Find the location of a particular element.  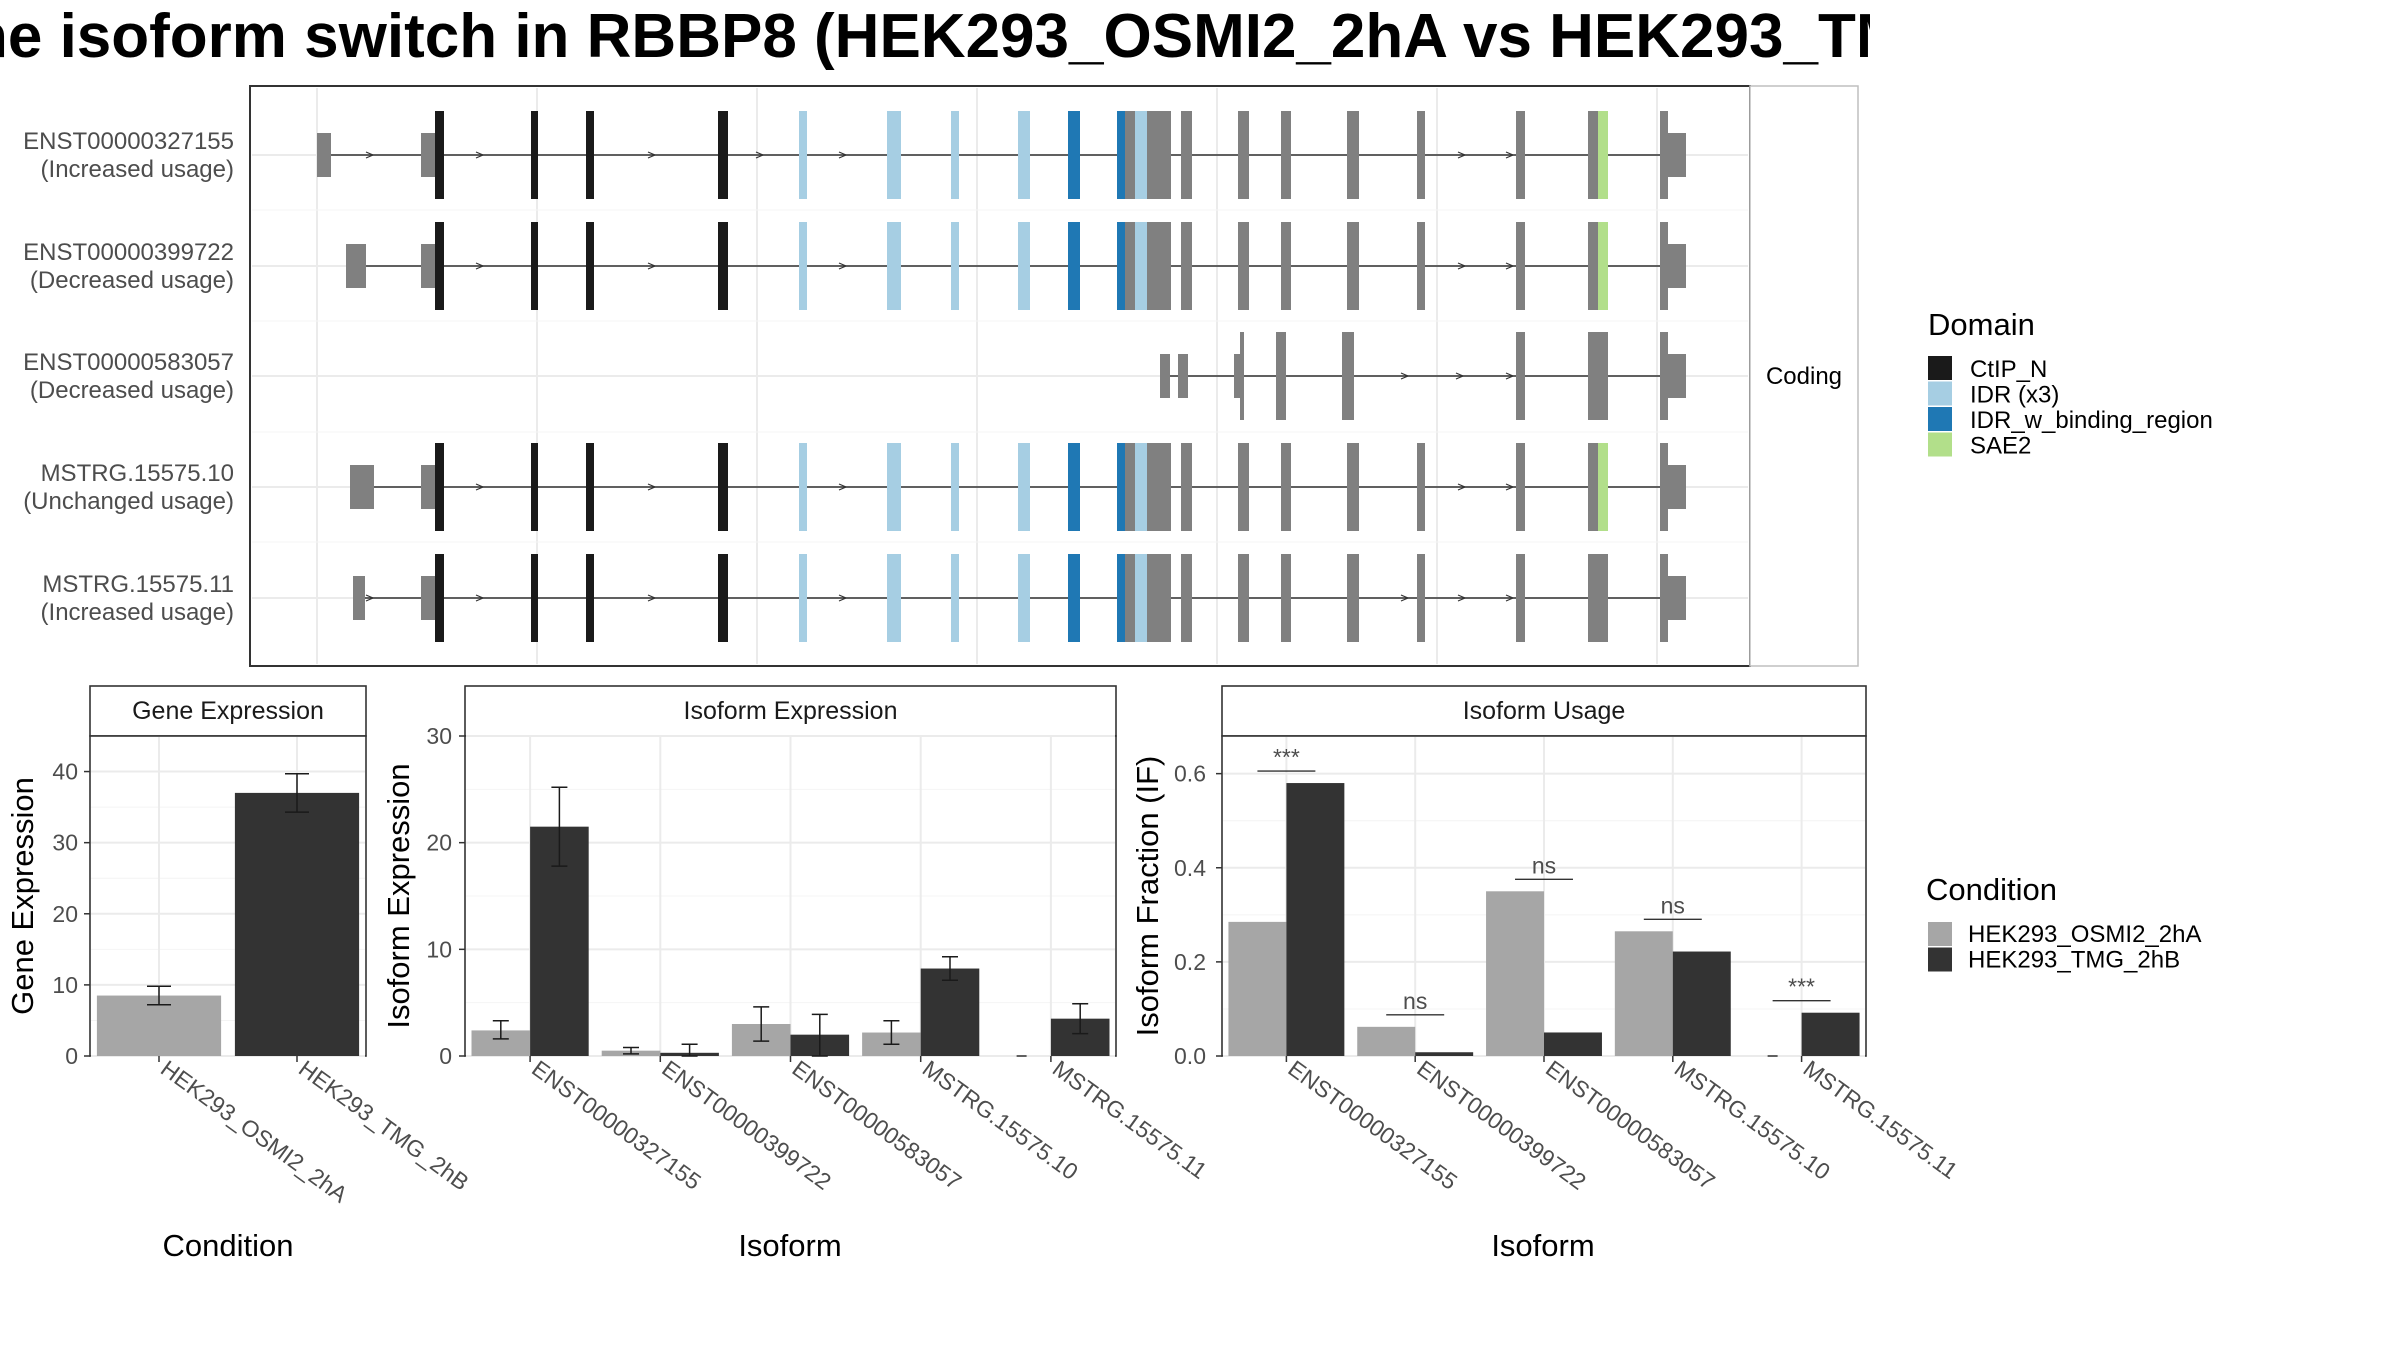

condition-legend-label: HEK293_TMG_2hB is located at coordinates (2074, 960).